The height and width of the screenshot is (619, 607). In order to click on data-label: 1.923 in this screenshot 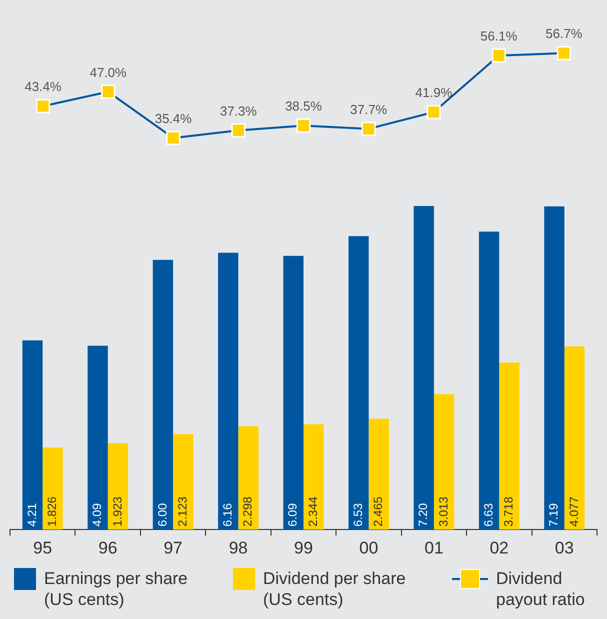, I will do `click(117, 511)`.